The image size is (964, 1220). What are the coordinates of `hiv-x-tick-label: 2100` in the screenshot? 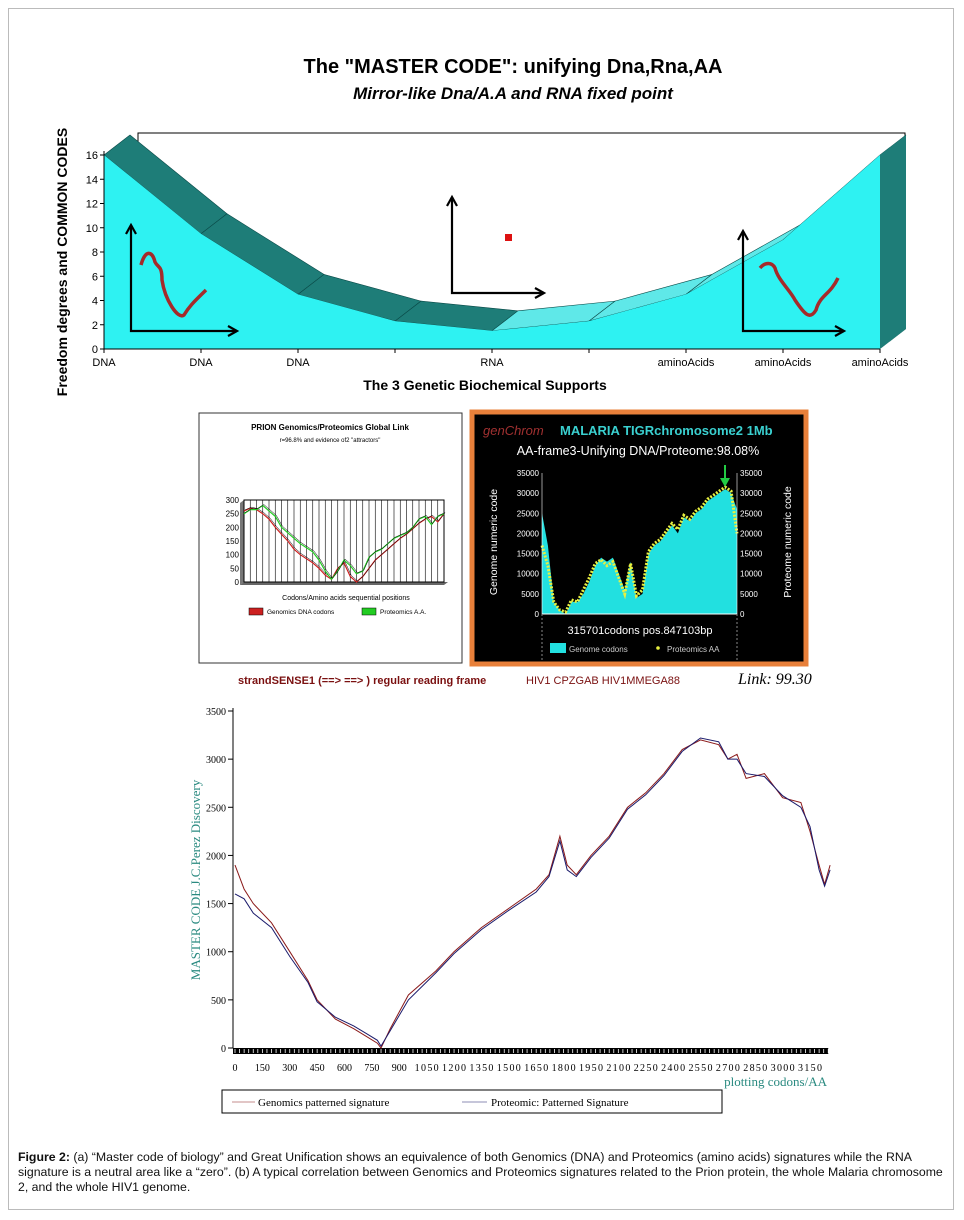 It's located at (618, 1068).